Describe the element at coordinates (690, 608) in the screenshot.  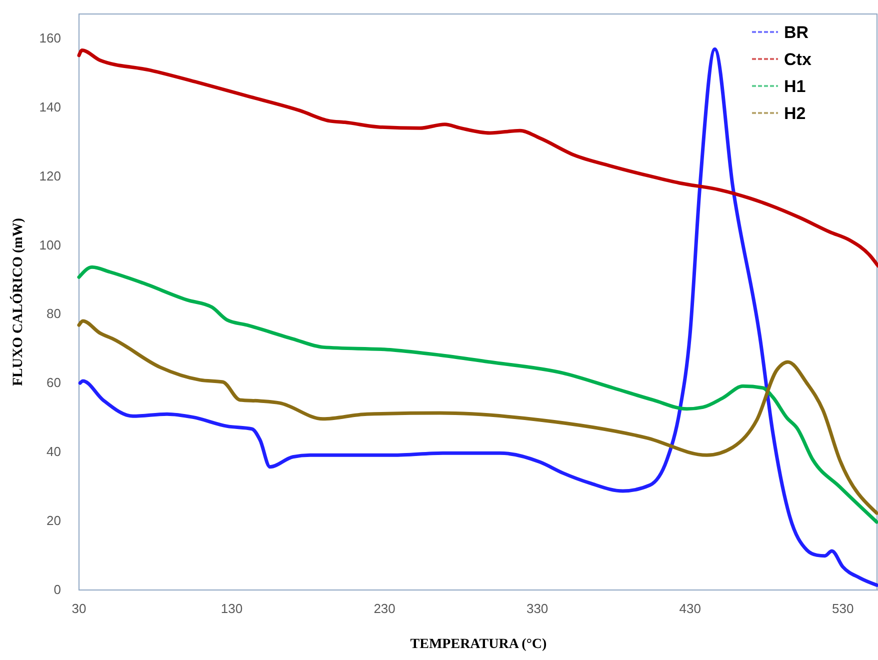
I see `x-tick-label: 430` at that location.